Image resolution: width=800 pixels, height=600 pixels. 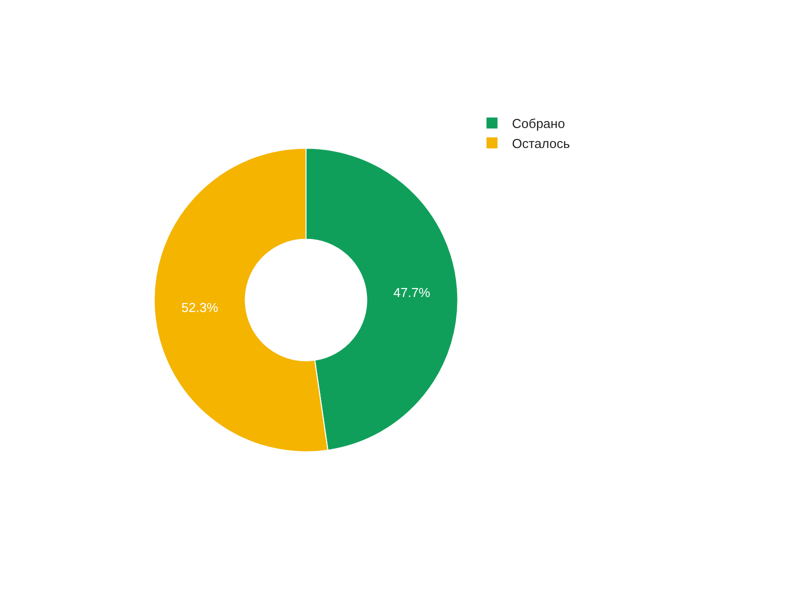 What do you see at coordinates (200, 308) in the screenshot?
I see `data-label: 52.3%` at bounding box center [200, 308].